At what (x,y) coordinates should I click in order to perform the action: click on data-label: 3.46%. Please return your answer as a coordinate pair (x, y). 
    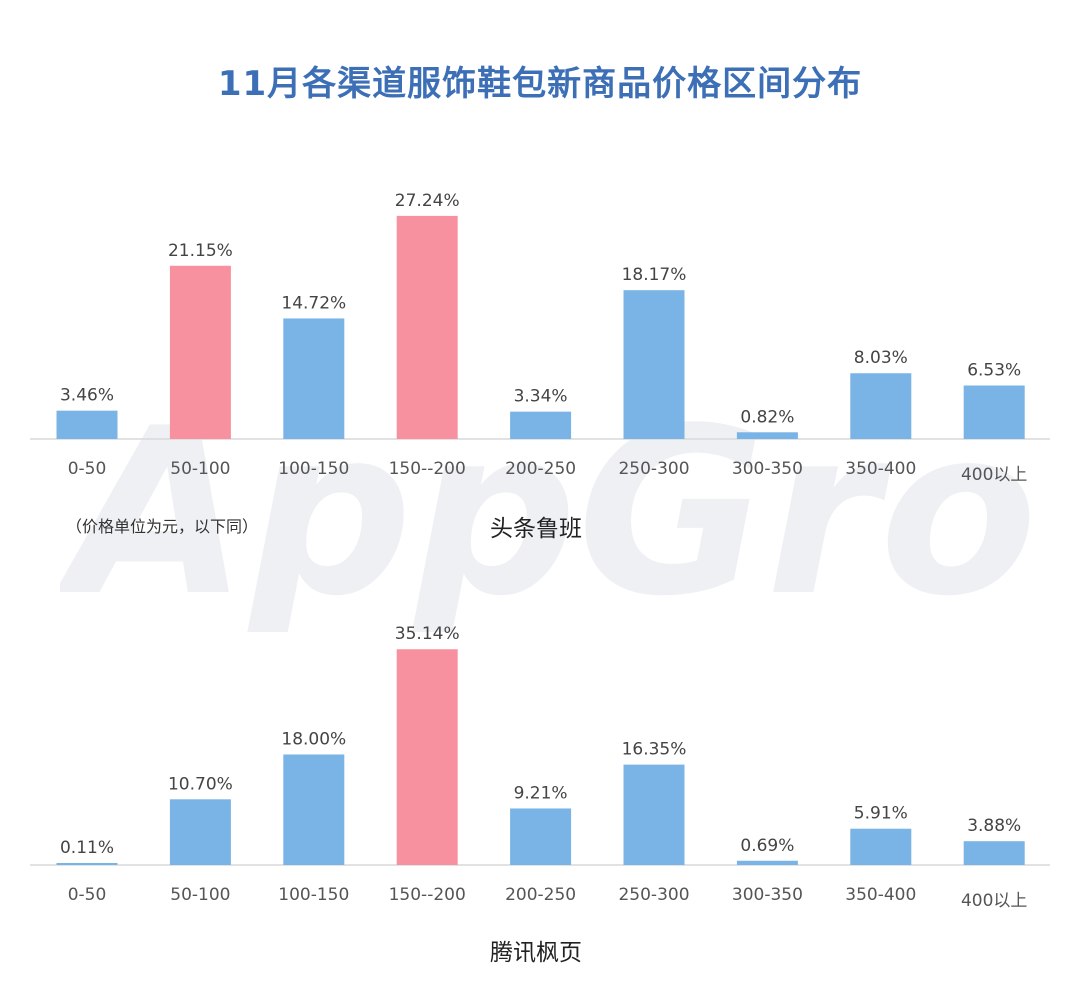
    Looking at the image, I should click on (87, 396).